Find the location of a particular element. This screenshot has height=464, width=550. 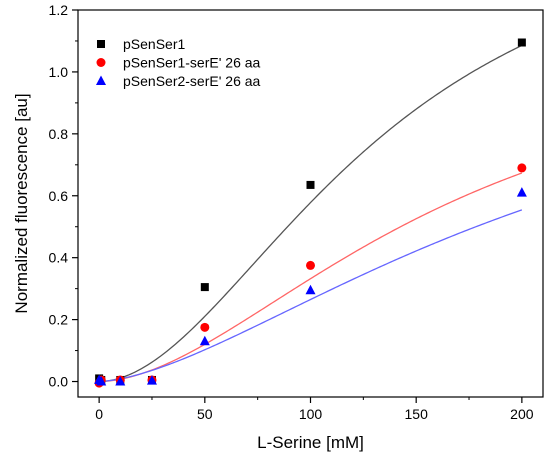

x-tick-label: 0 is located at coordinates (99, 414).